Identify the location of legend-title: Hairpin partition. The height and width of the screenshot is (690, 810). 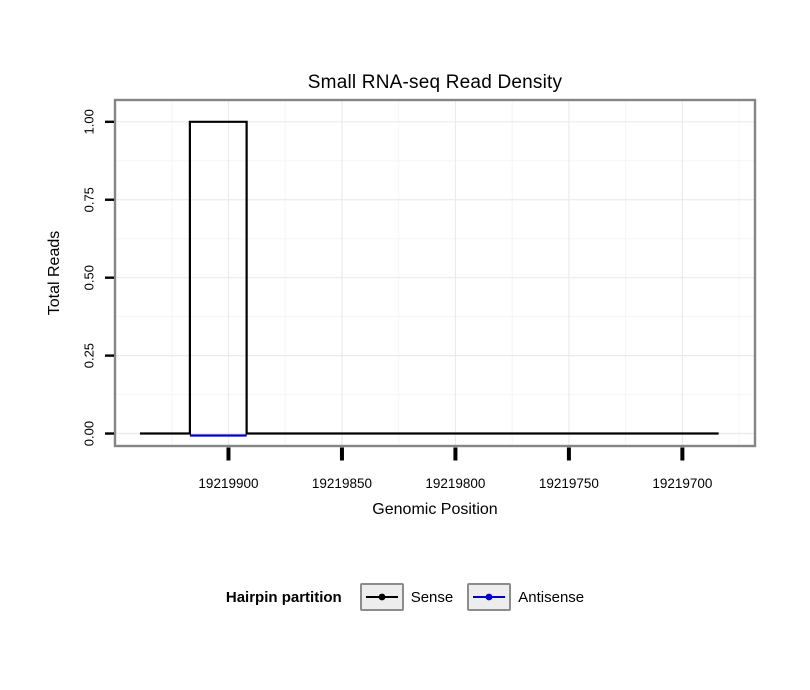
(283, 597).